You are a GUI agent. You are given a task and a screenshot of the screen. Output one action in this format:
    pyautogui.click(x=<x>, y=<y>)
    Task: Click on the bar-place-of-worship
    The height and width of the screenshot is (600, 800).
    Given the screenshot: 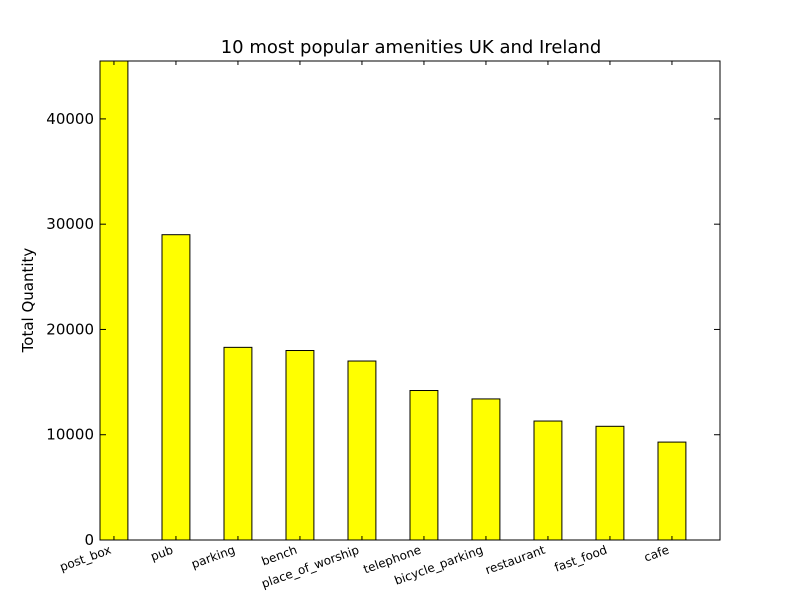 What is the action you would take?
    pyautogui.click(x=362, y=450)
    